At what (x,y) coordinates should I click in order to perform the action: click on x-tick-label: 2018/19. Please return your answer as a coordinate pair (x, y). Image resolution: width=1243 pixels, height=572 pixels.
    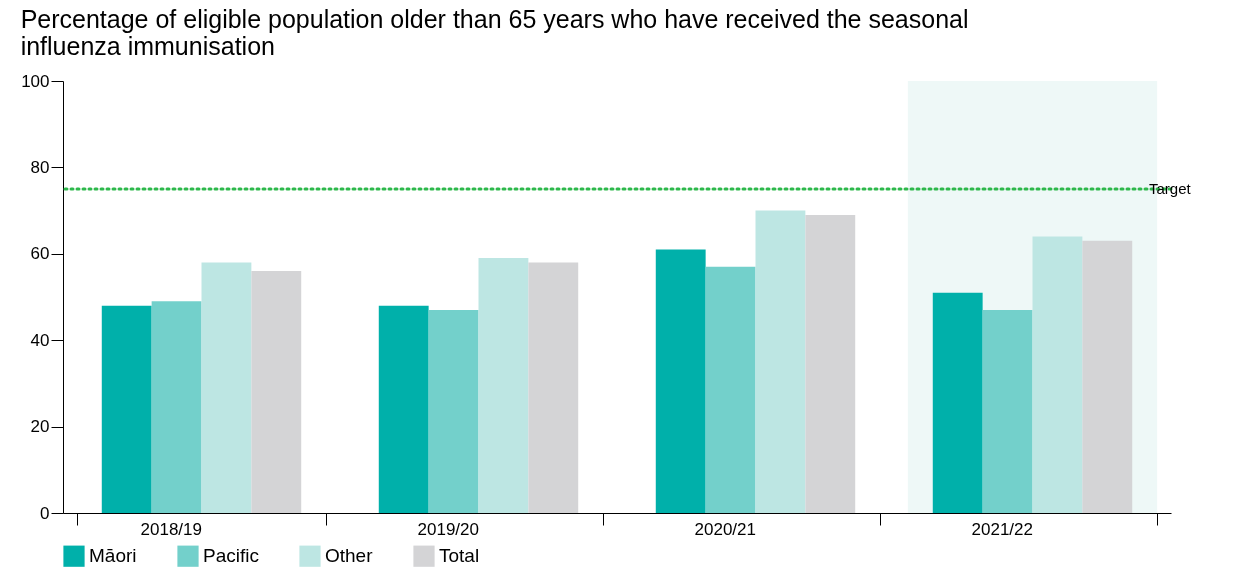
    Looking at the image, I should click on (171, 529).